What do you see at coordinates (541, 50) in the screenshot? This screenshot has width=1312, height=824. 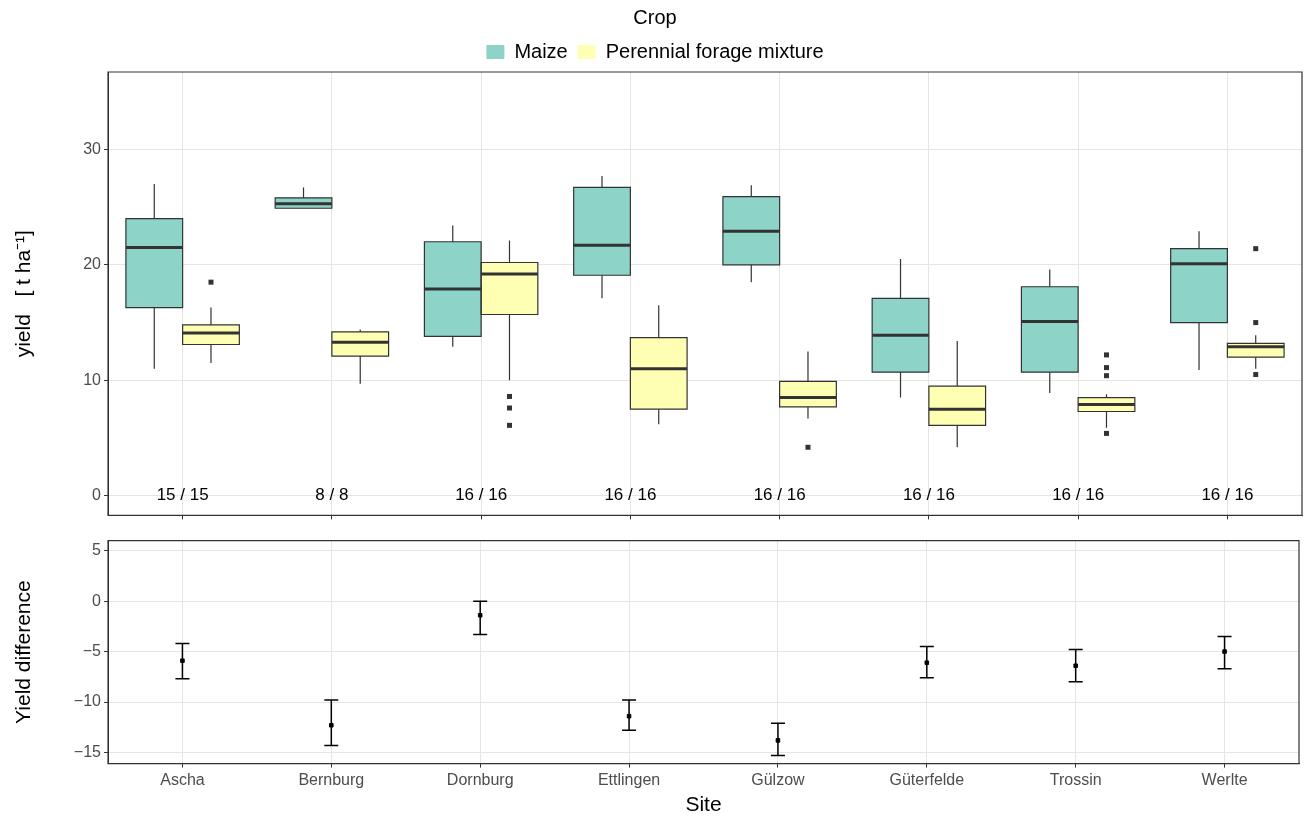 I see `legend-label: Maize` at bounding box center [541, 50].